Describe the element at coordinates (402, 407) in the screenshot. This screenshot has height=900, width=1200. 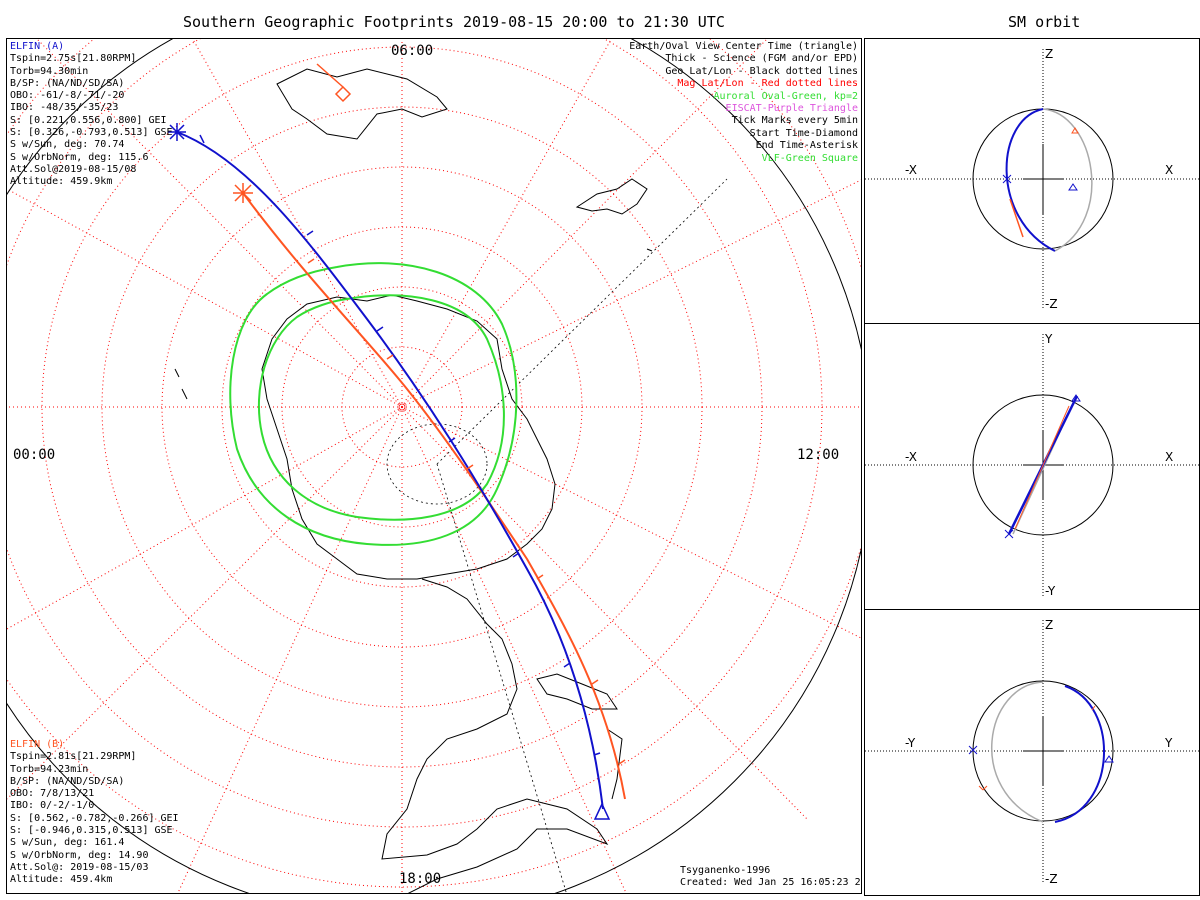
I see `mag-pole-marker` at that location.